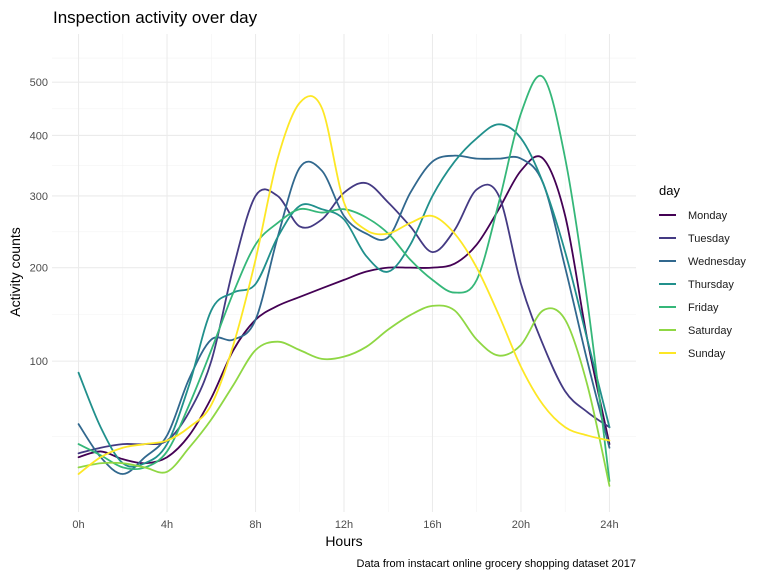 The height and width of the screenshot is (576, 768). I want to click on y-tick-label: 100, so click(39, 362).